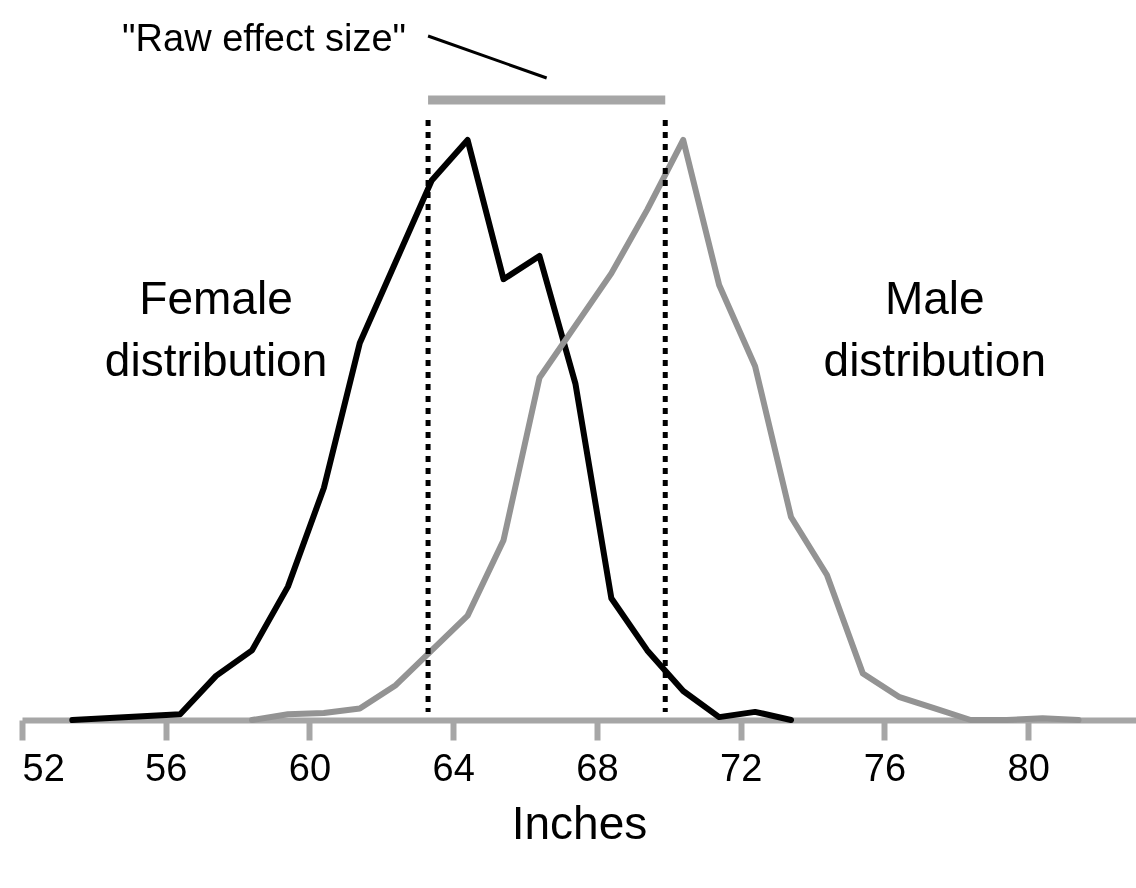 The width and height of the screenshot is (1136, 888). What do you see at coordinates (1028, 767) in the screenshot?
I see `x-tick-label: 80` at bounding box center [1028, 767].